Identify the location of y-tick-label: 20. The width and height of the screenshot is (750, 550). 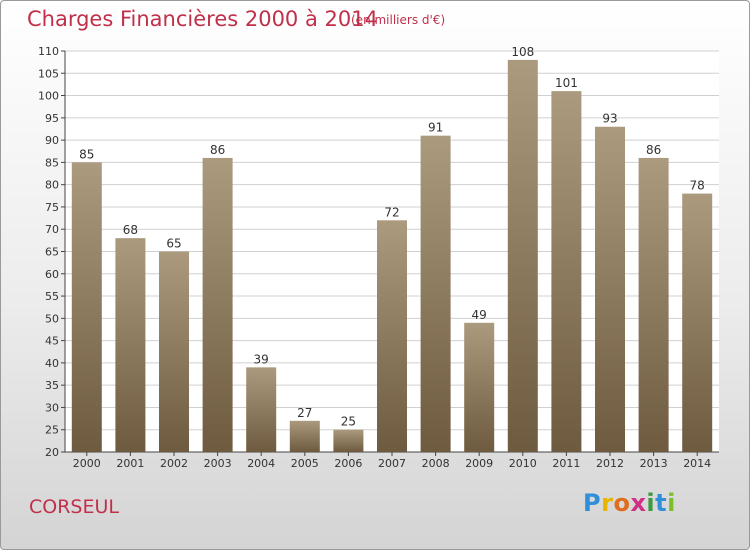
(52, 452).